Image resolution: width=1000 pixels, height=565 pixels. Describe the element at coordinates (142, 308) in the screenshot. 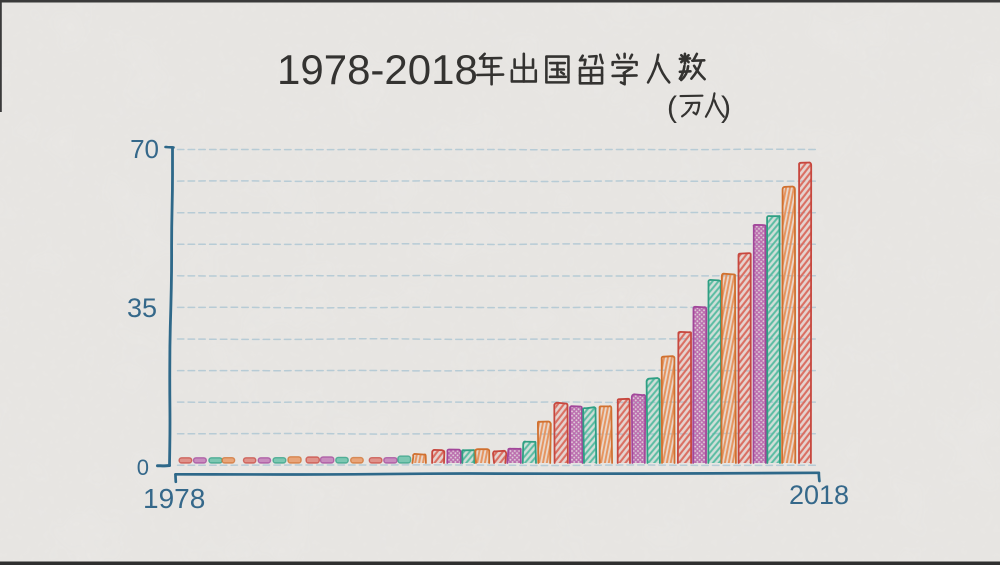

I see `svg-text: 35` at that location.